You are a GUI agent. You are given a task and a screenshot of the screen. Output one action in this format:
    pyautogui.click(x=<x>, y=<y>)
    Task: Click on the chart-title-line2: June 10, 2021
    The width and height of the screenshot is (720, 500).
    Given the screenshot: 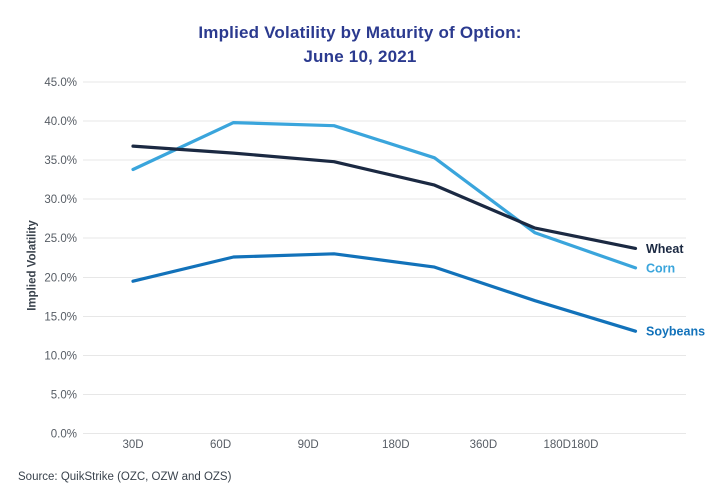 What is the action you would take?
    pyautogui.click(x=360, y=56)
    